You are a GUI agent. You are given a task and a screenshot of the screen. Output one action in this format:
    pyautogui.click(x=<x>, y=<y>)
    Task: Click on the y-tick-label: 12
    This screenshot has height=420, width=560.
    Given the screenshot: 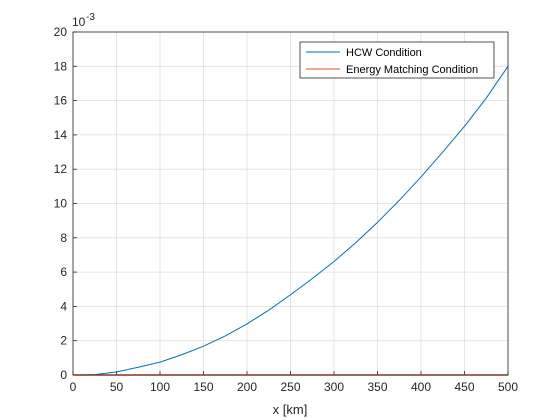 What is the action you would take?
    pyautogui.click(x=61, y=169)
    